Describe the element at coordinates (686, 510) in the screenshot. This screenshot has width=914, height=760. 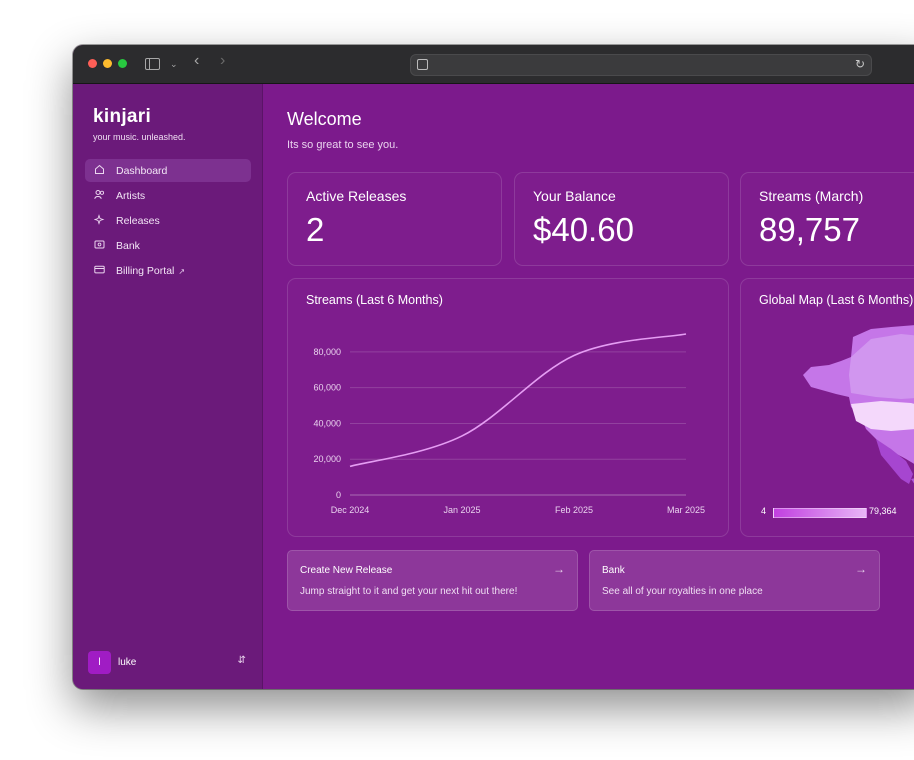
I see `x-tick-label: Mar 2025` at that location.